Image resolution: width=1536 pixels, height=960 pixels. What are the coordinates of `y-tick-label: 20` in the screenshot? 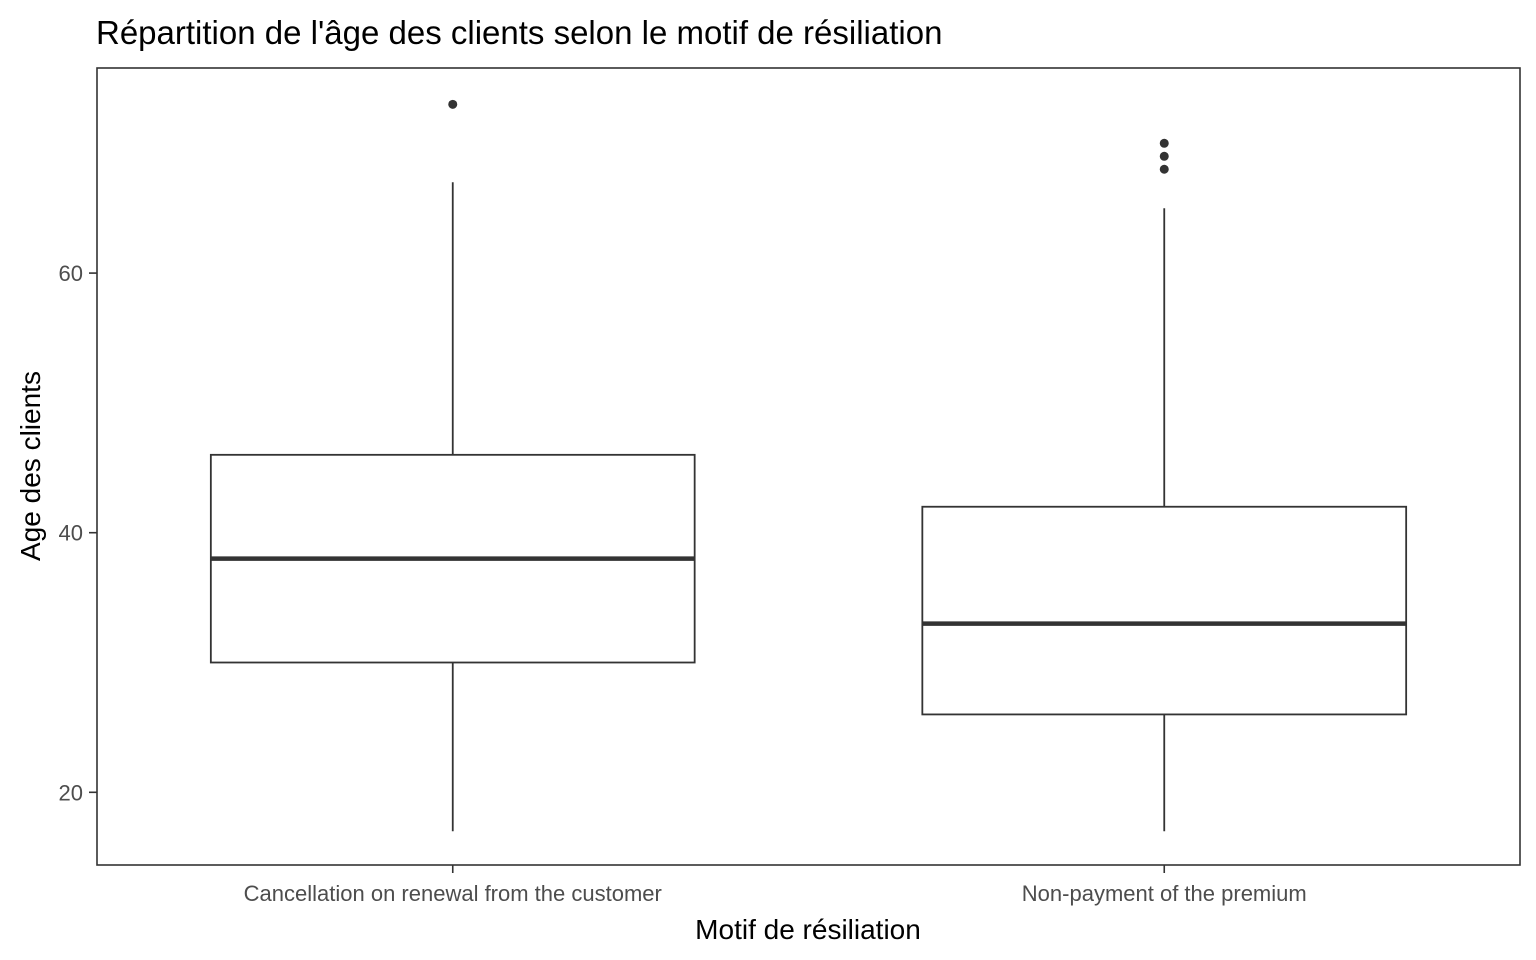 It's located at (71, 792).